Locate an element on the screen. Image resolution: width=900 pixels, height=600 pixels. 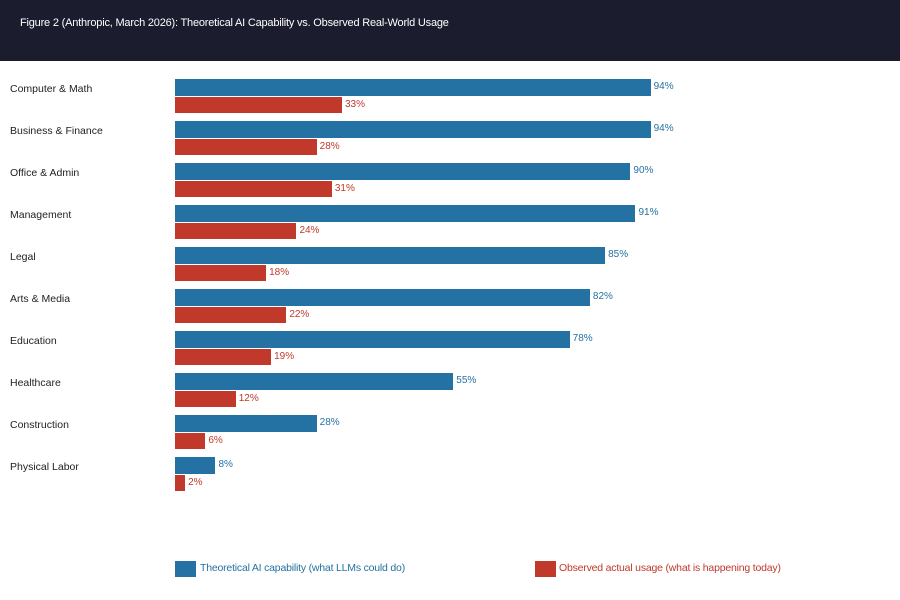
category-label: Legal is located at coordinates (23, 257).